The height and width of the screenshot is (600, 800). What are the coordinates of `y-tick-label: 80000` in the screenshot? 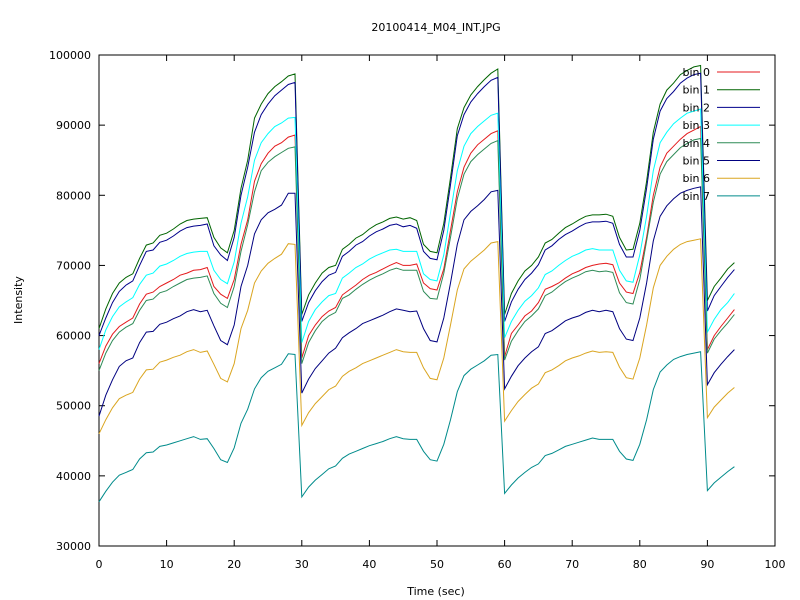 It's located at (73, 195).